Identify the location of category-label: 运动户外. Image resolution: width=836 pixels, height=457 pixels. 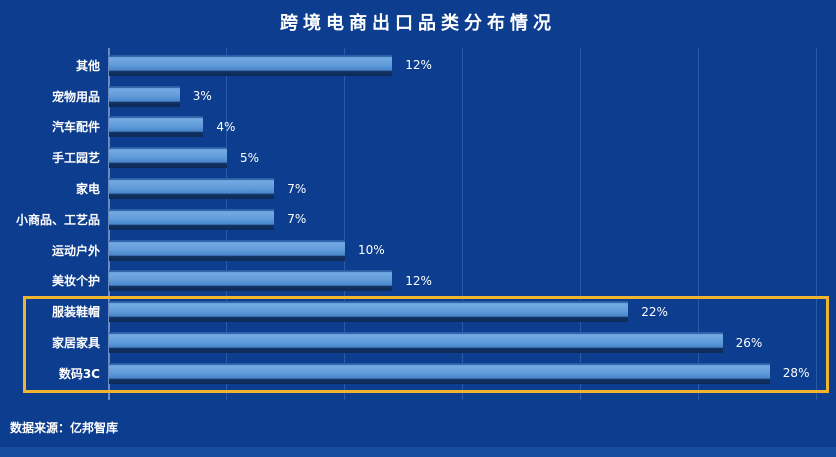
(75, 250).